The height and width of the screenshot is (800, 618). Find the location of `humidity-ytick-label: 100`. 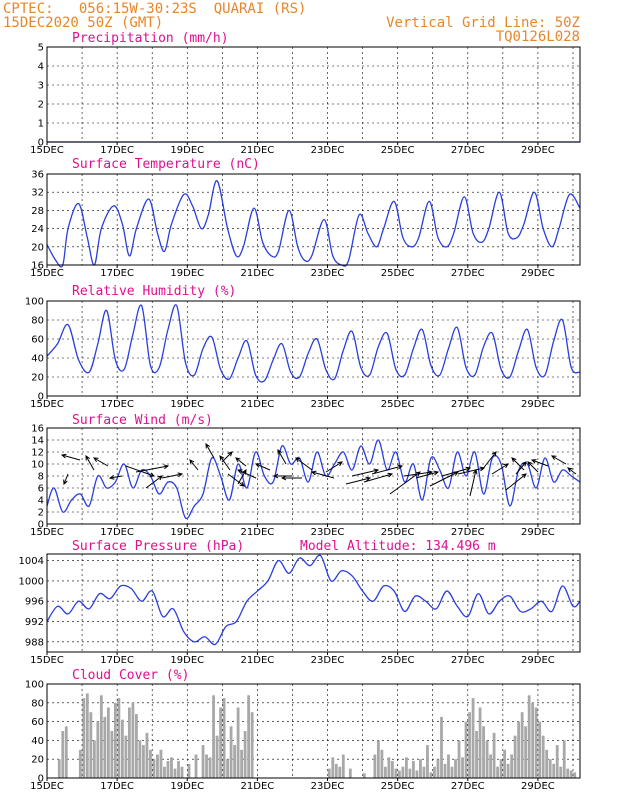

humidity-ytick-label: 100 is located at coordinates (34, 302).